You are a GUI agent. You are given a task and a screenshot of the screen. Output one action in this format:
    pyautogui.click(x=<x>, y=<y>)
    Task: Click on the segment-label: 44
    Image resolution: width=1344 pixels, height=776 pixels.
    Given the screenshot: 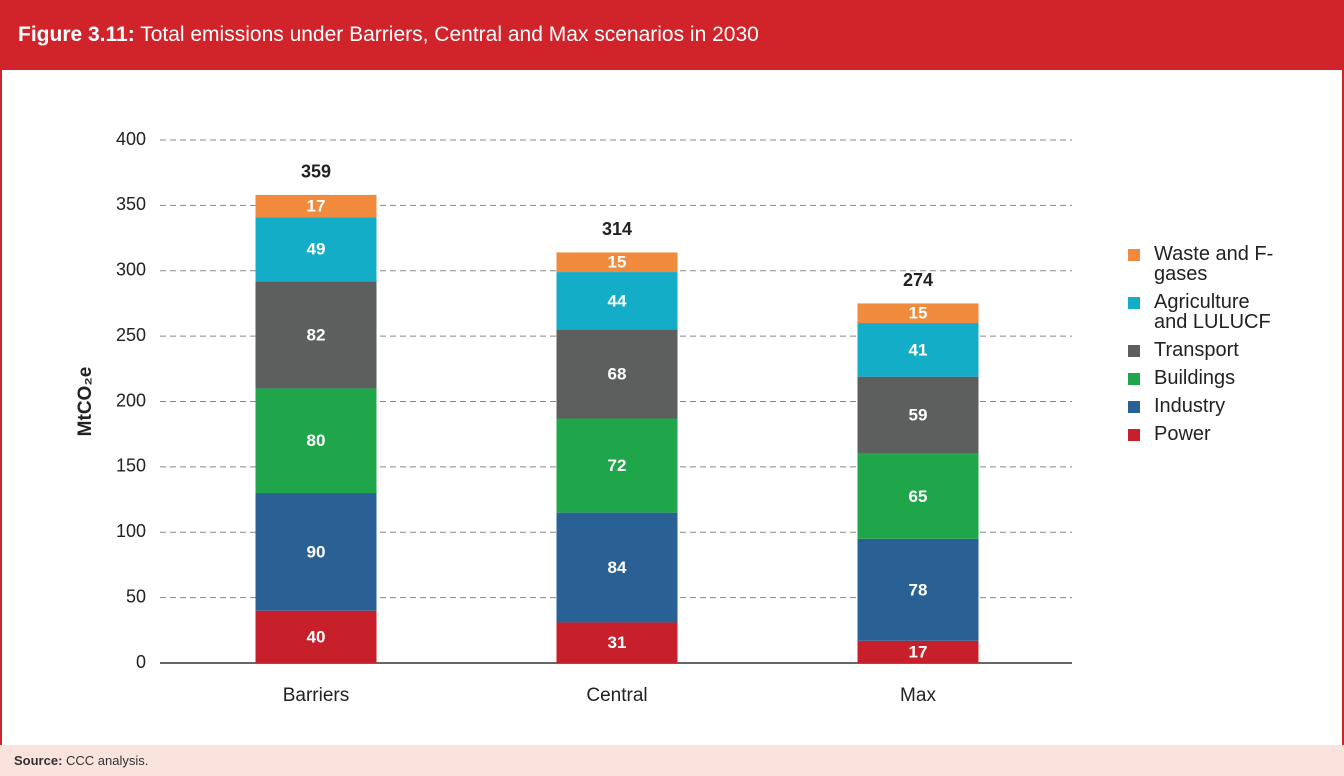 What is the action you would take?
    pyautogui.click(x=617, y=300)
    